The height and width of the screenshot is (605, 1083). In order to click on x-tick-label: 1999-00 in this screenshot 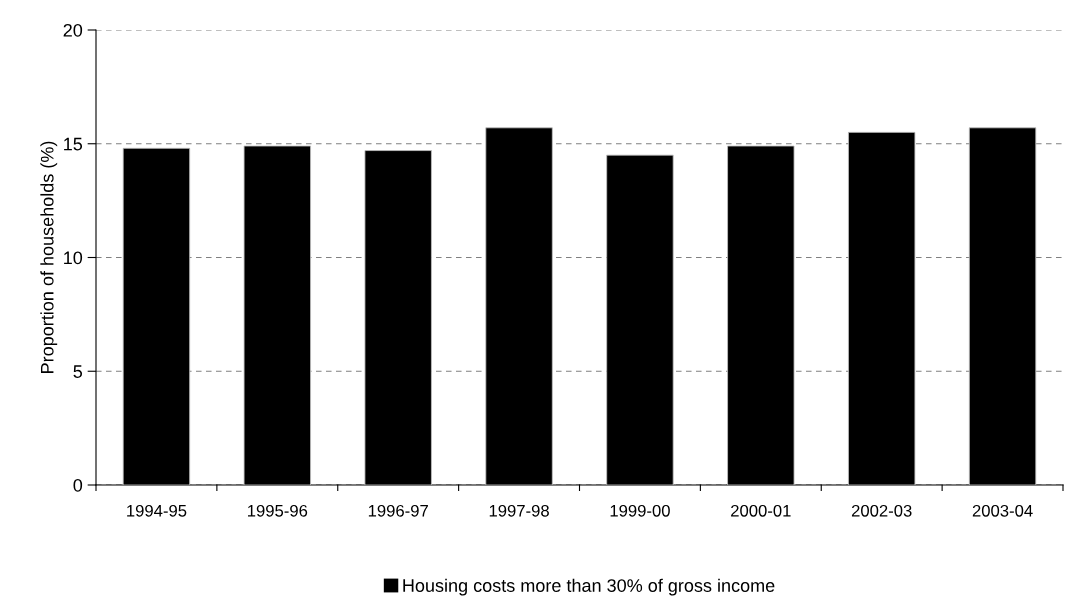, I will do `click(640, 510)`.